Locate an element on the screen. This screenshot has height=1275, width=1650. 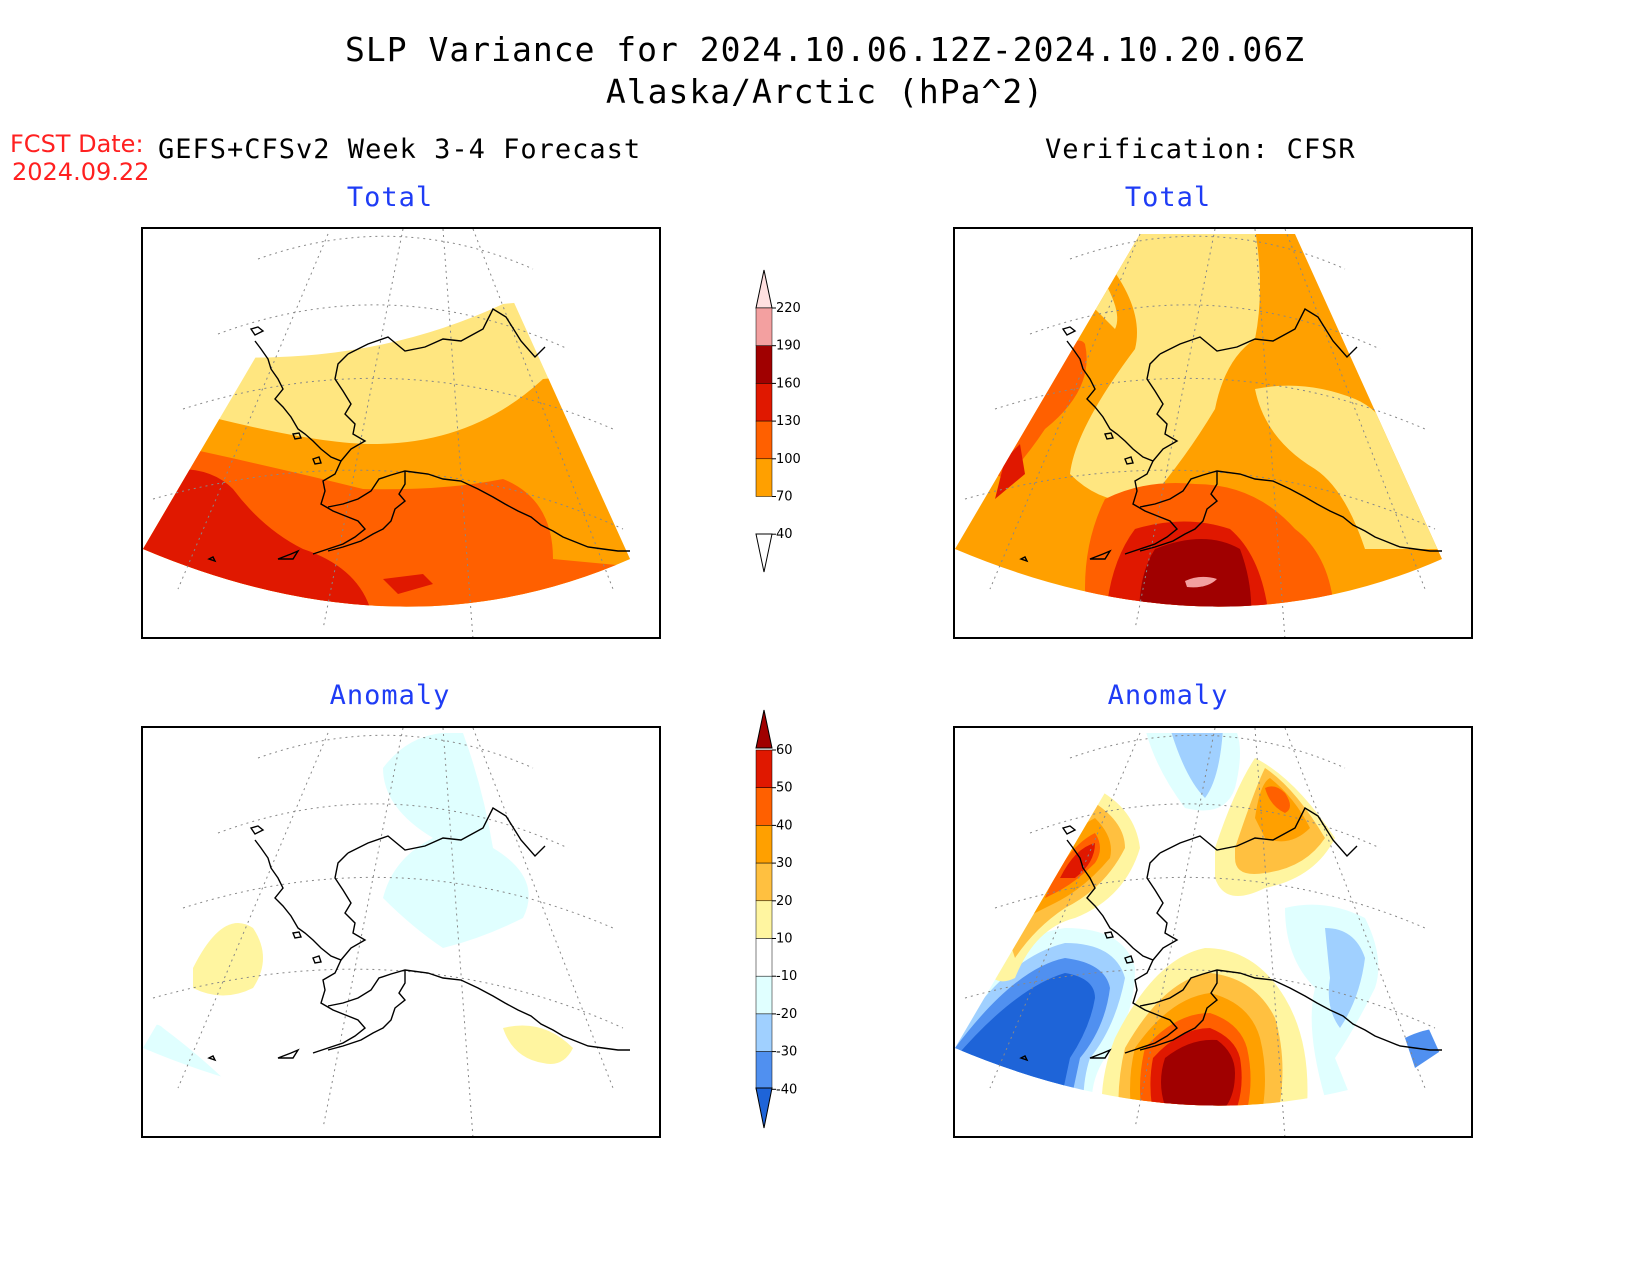
verification-total-map is located at coordinates (1213, 433).